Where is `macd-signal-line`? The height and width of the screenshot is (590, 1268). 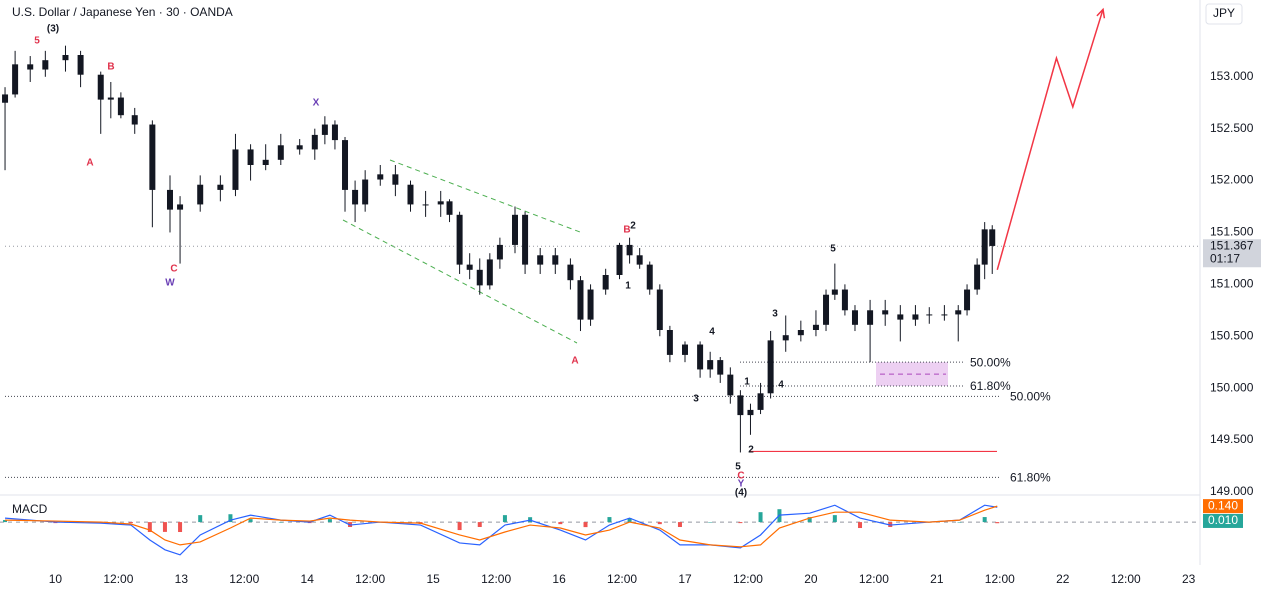
macd-signal-line is located at coordinates (501, 526).